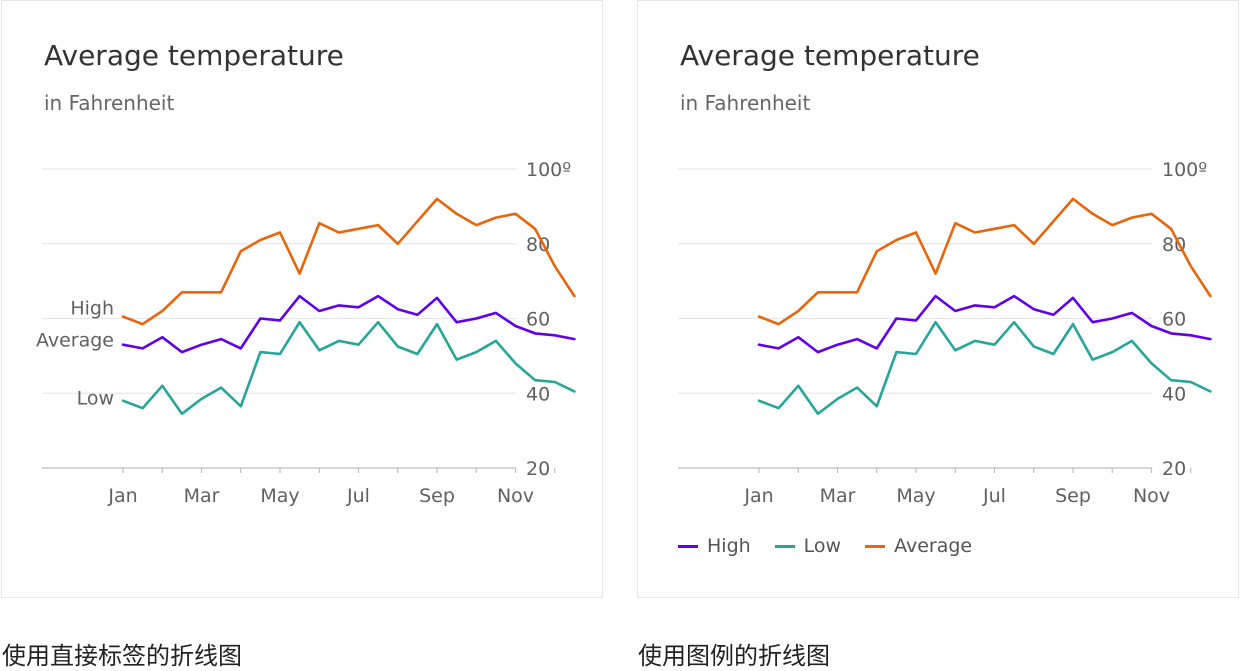  I want to click on legend-label: Average, so click(933, 546).